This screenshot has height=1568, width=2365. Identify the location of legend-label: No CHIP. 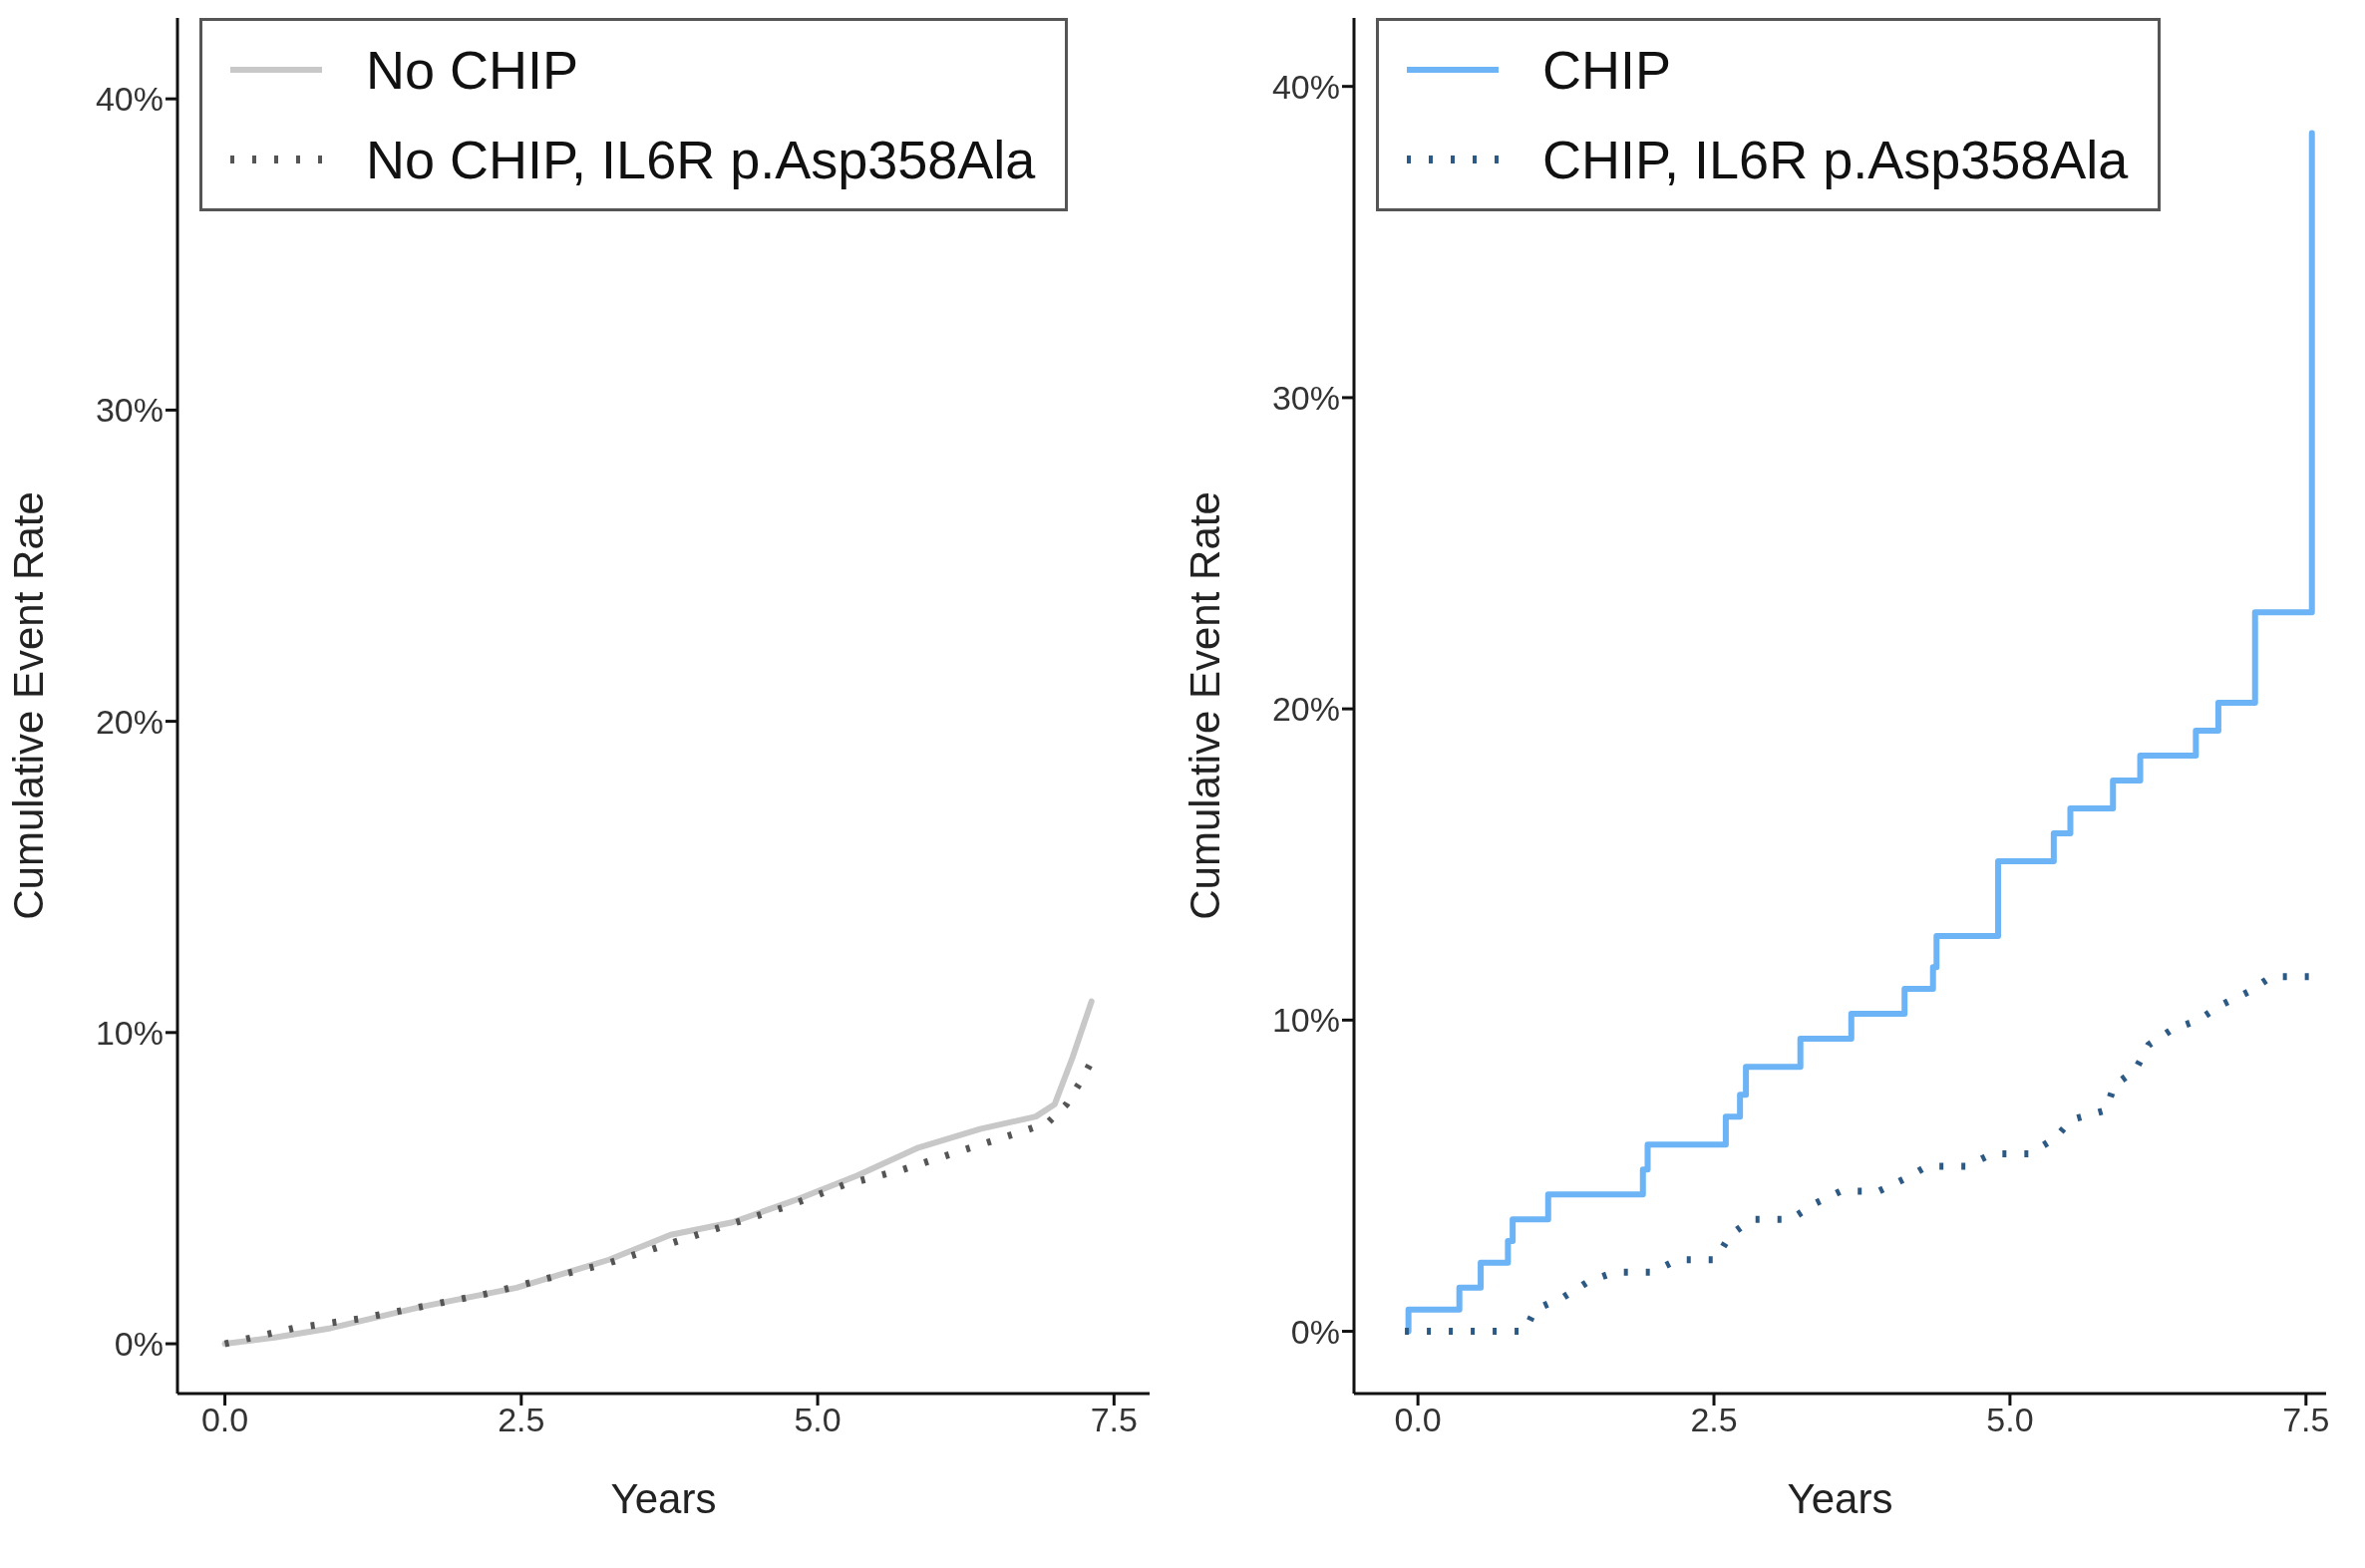
(472, 70).